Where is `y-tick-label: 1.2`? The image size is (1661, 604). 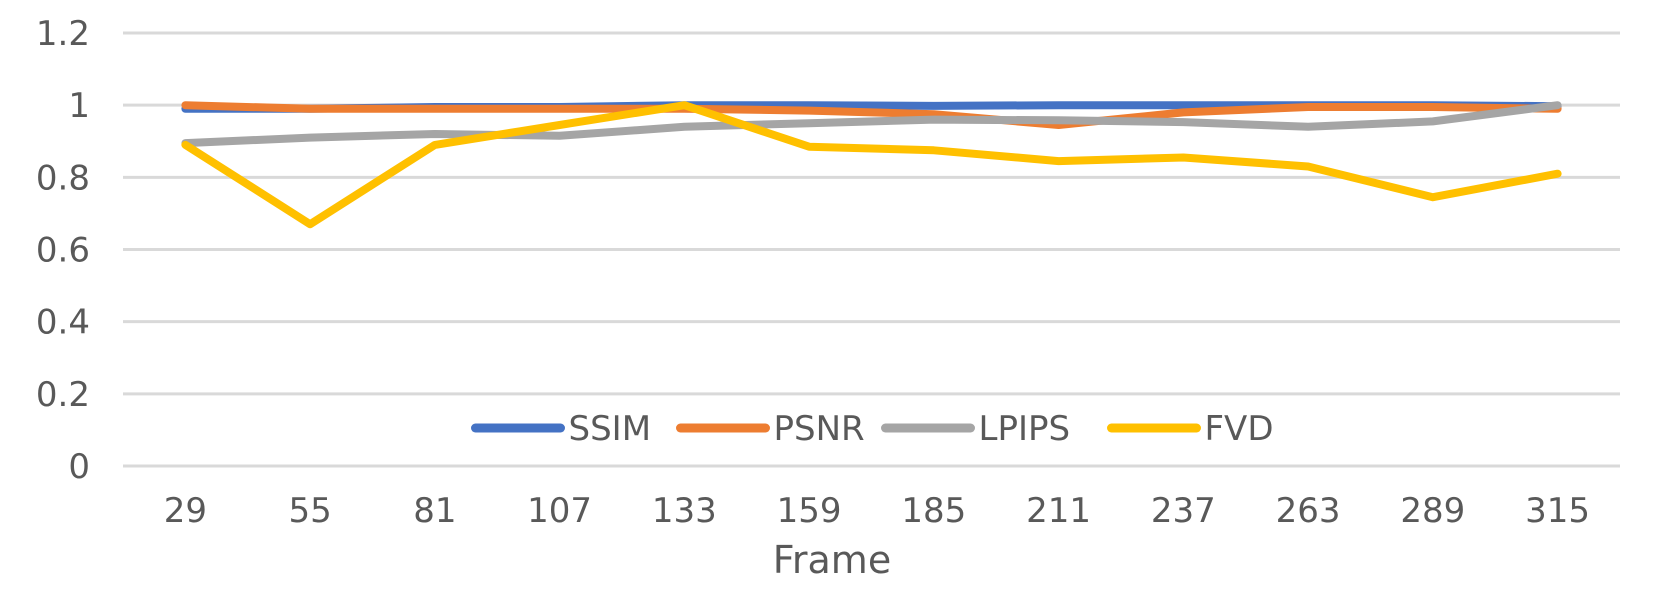
y-tick-label: 1.2 is located at coordinates (63, 34).